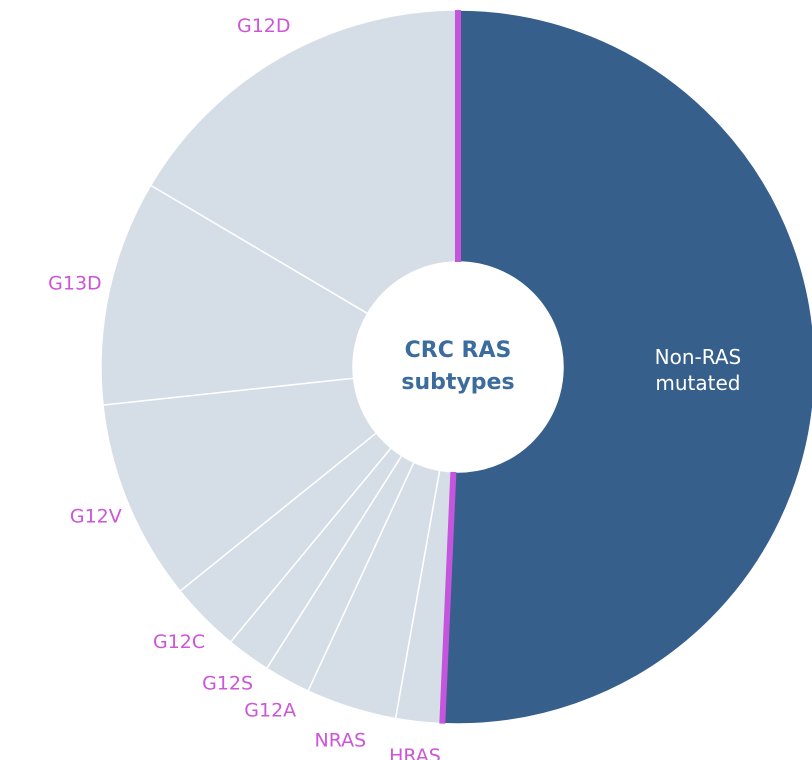 The height and width of the screenshot is (760, 812). Describe the element at coordinates (448, 597) in the screenshot. I see `separator` at that location.